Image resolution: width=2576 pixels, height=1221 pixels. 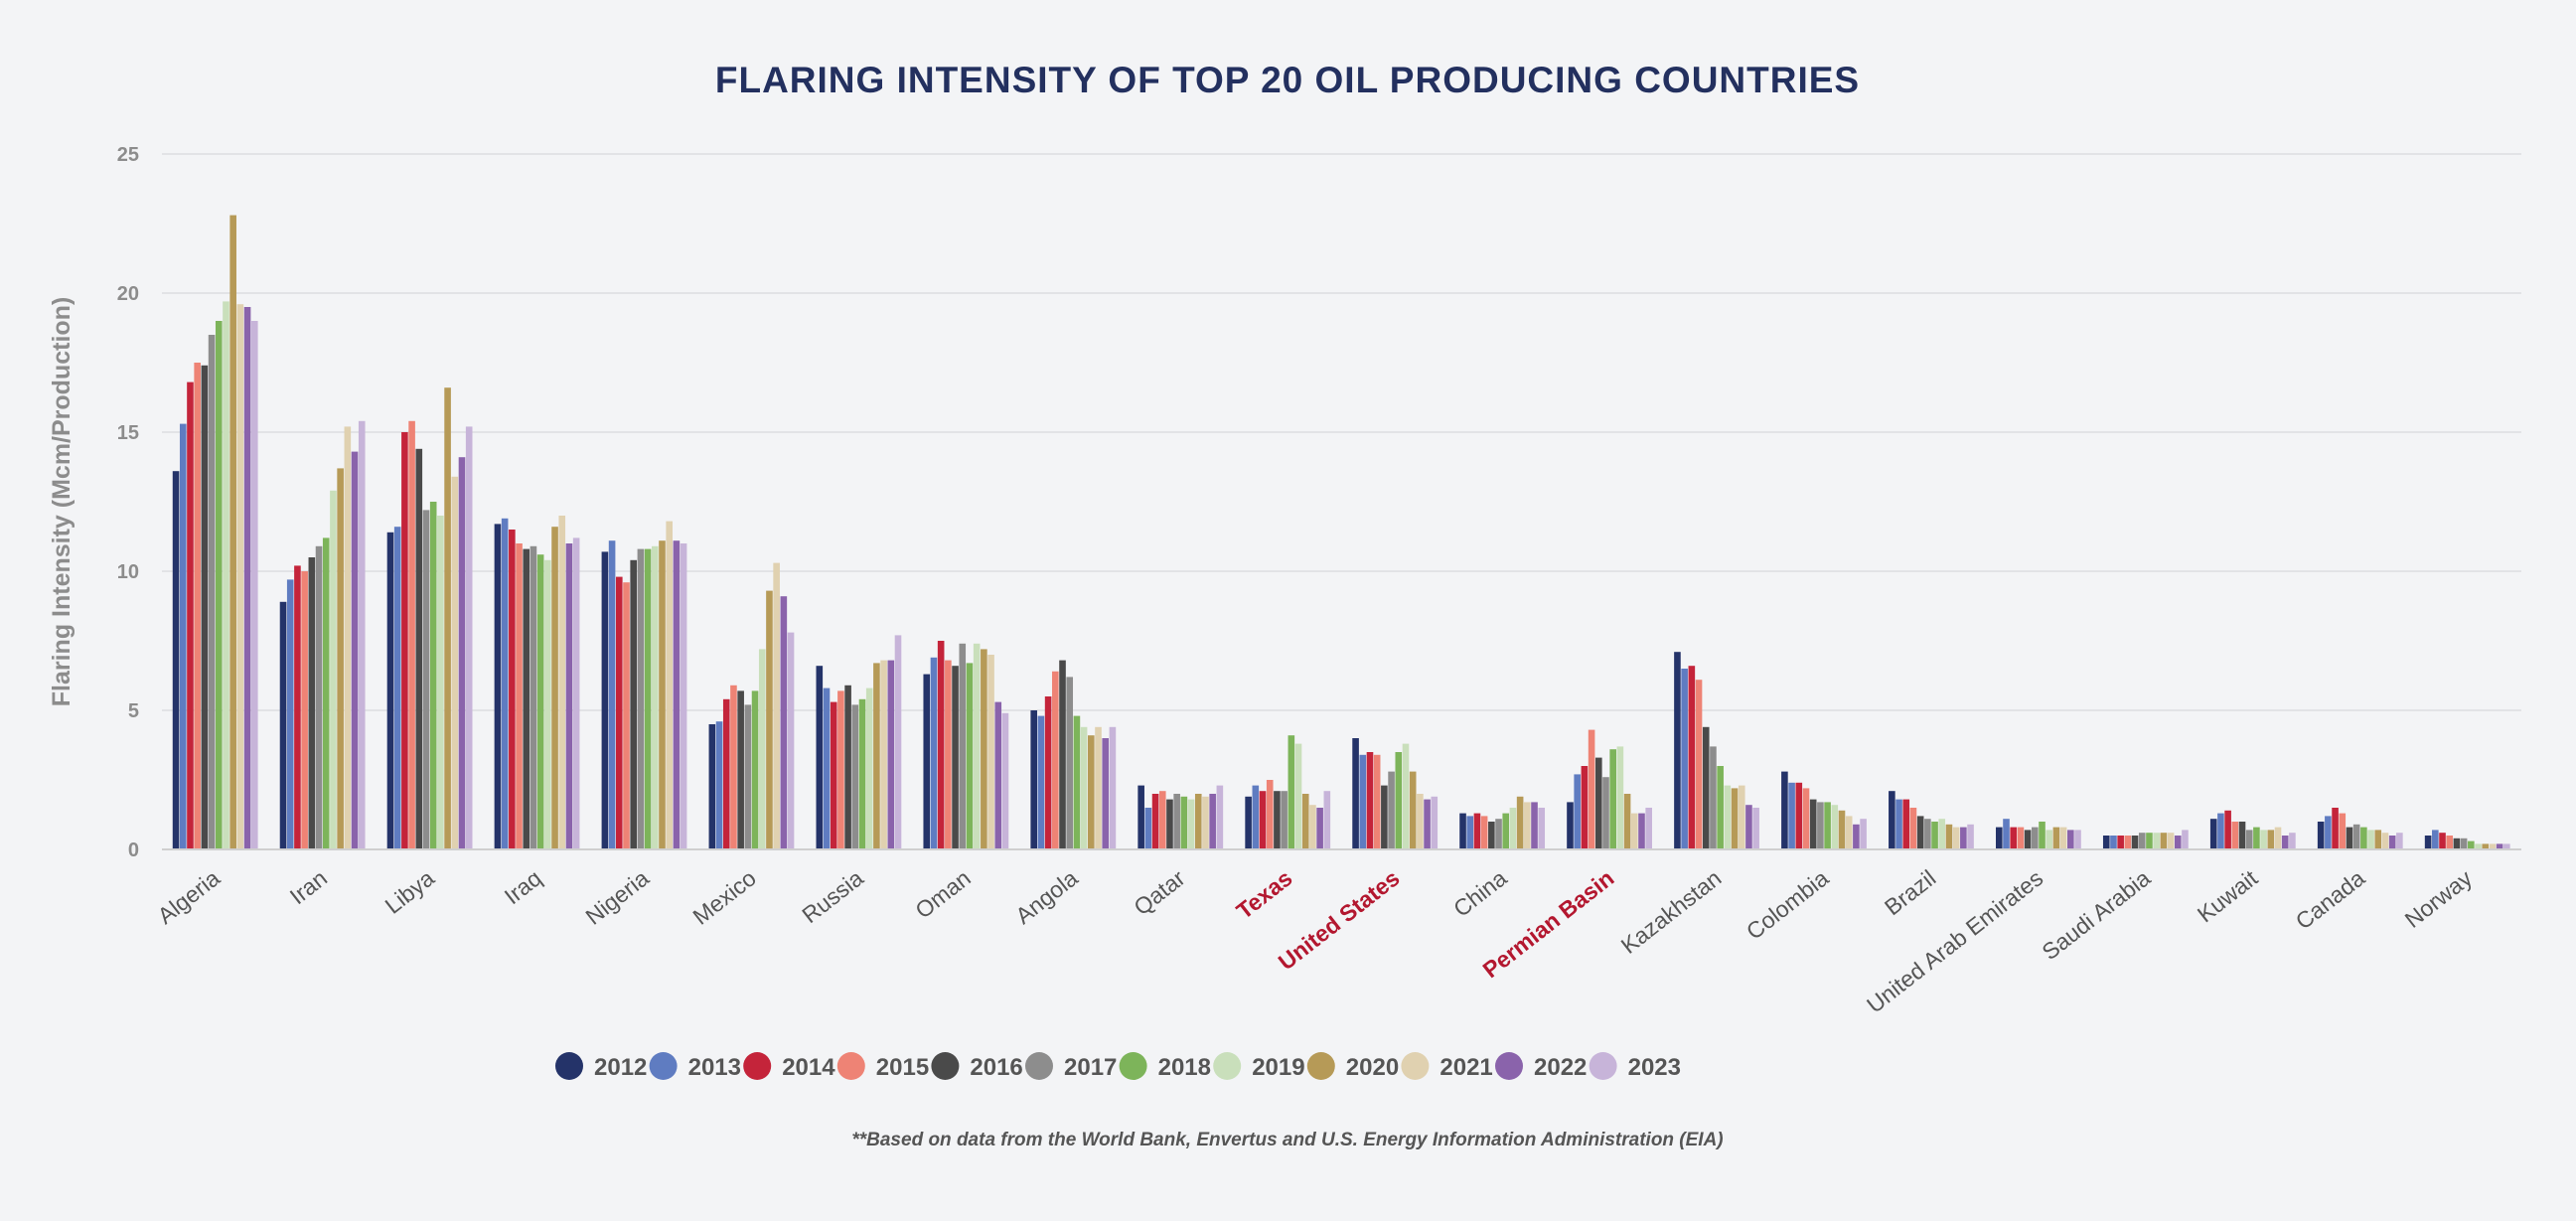 I want to click on legend-label: 2012, so click(x=620, y=1067).